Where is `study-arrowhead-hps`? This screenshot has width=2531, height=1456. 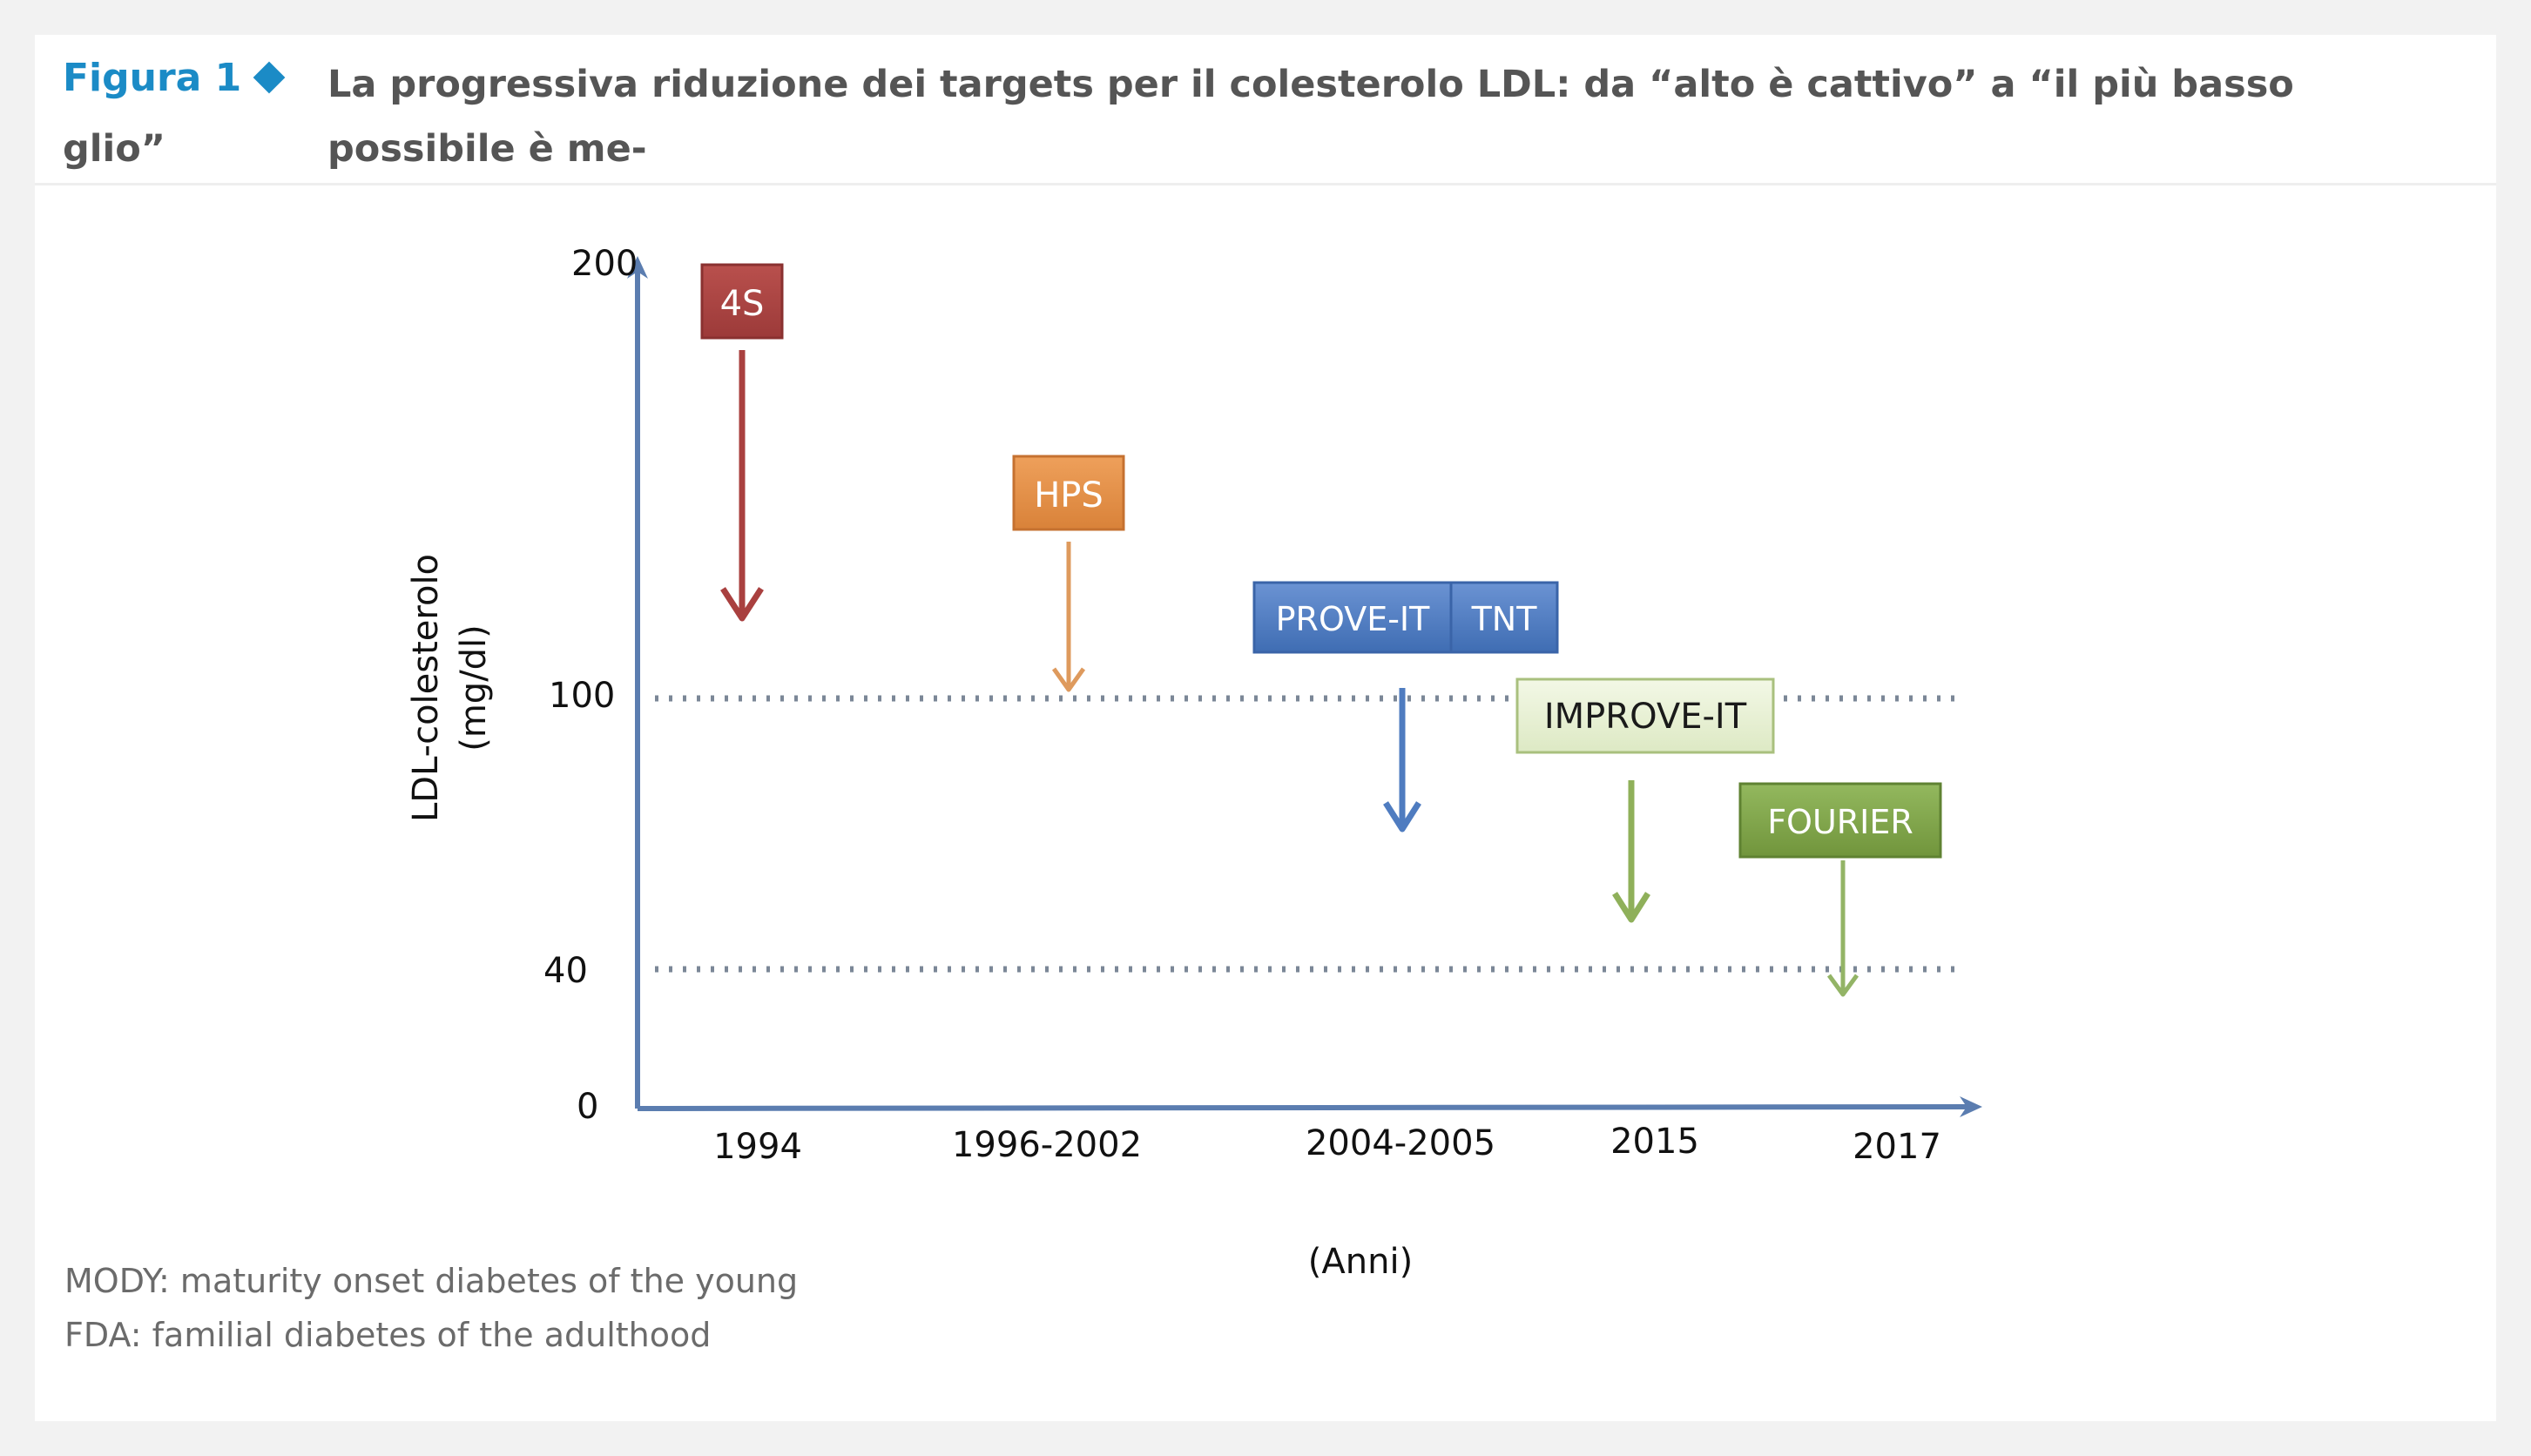 study-arrowhead-hps is located at coordinates (1069, 679).